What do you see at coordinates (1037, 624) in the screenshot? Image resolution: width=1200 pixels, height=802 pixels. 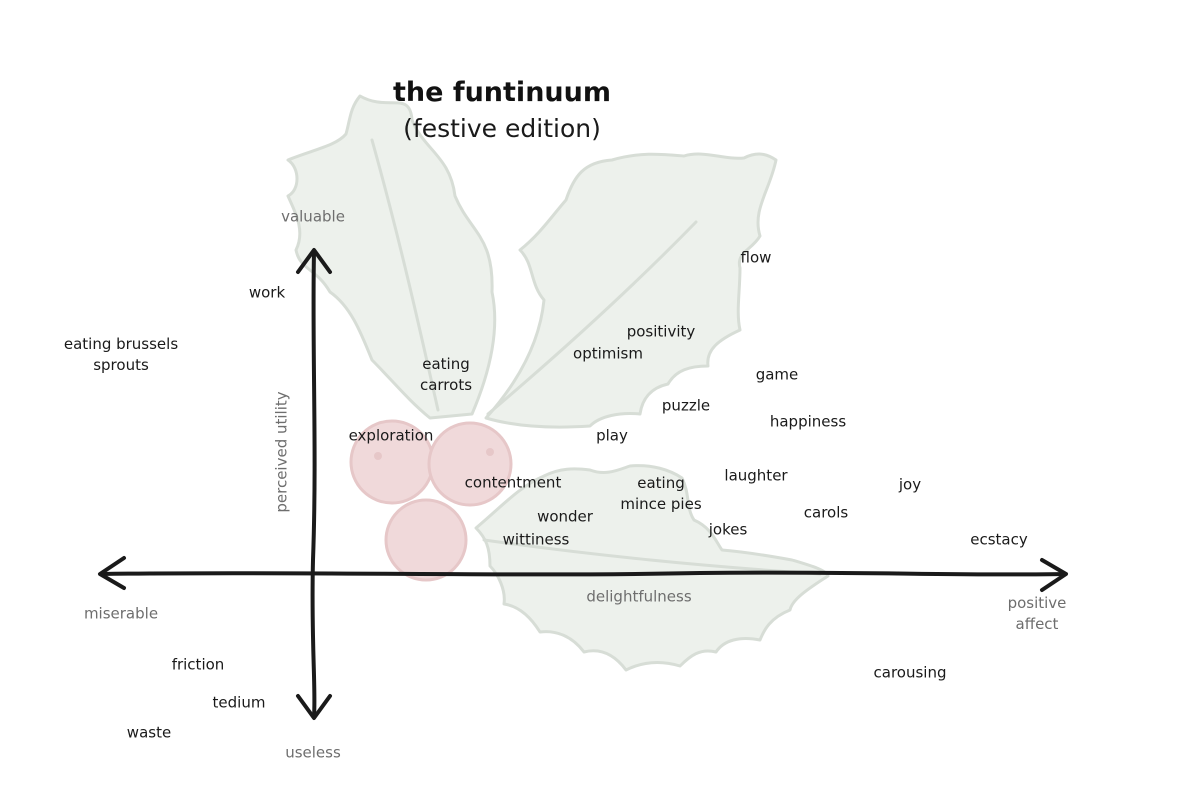 I see `x-axis-right-label-line-2: affect` at bounding box center [1037, 624].